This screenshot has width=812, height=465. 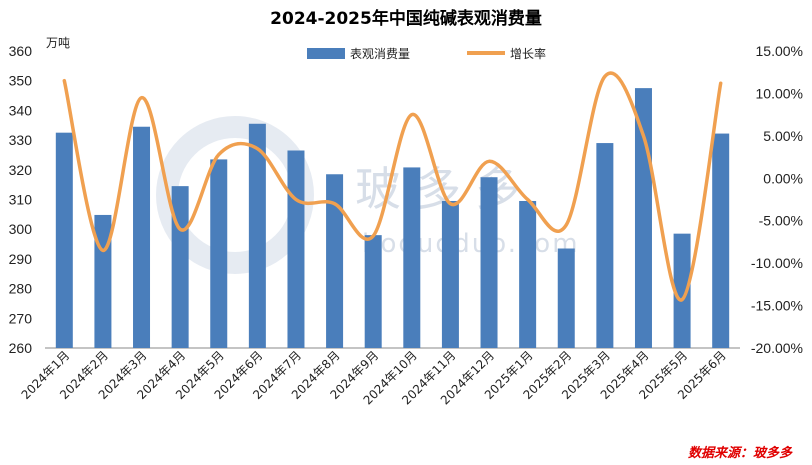 What do you see at coordinates (21, 259) in the screenshot?
I see `y-left-tick-label: 290` at bounding box center [21, 259].